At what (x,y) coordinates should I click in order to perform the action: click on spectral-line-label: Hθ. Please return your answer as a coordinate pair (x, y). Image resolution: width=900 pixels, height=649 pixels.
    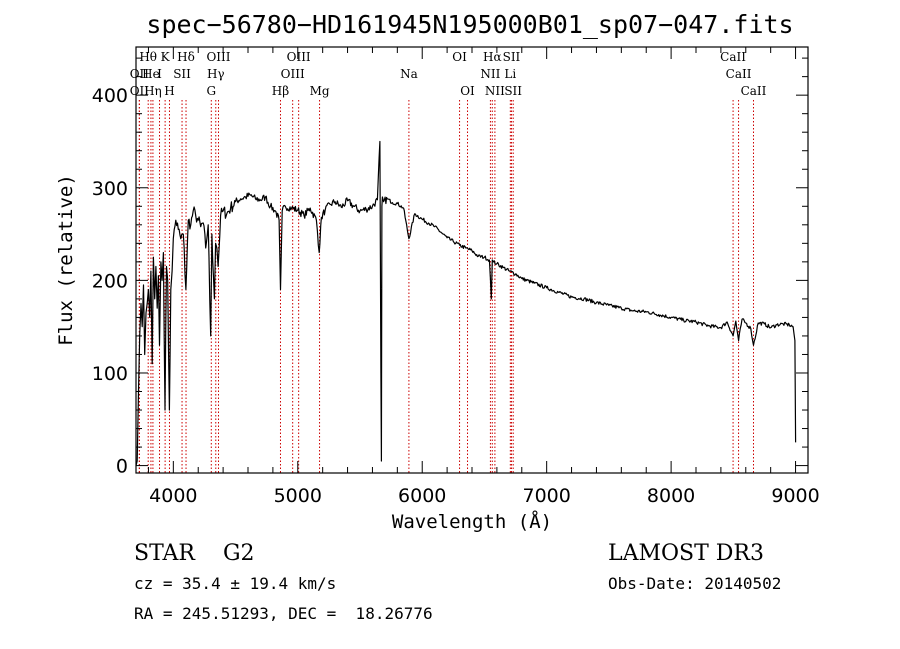
    Looking at the image, I should click on (148, 57).